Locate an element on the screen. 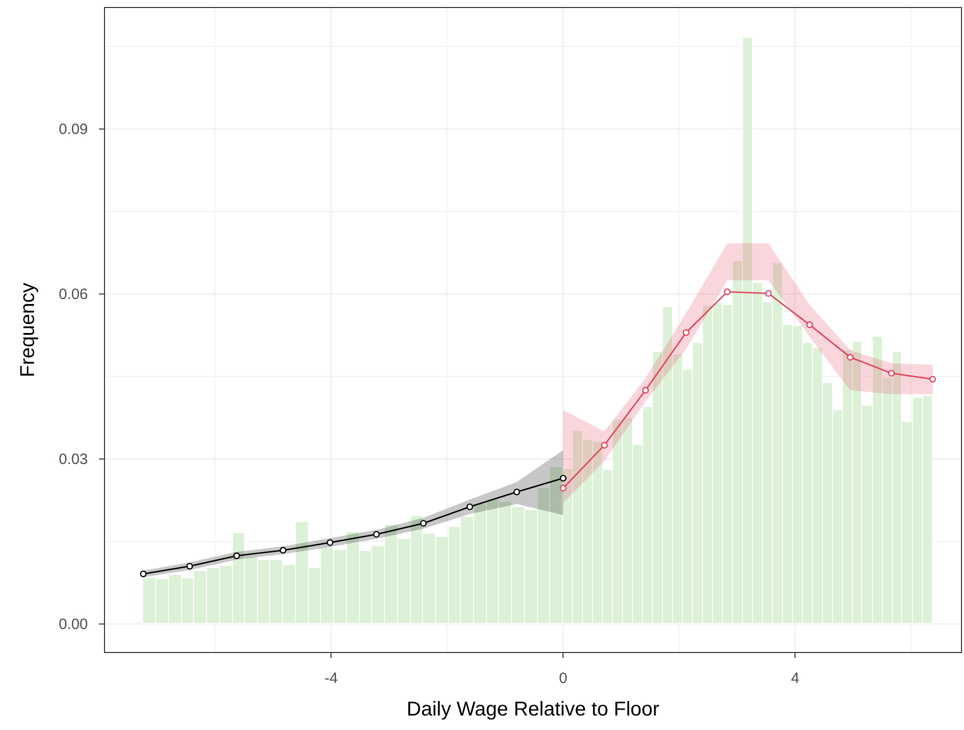  y-tick-label: 0.06 is located at coordinates (73, 295).